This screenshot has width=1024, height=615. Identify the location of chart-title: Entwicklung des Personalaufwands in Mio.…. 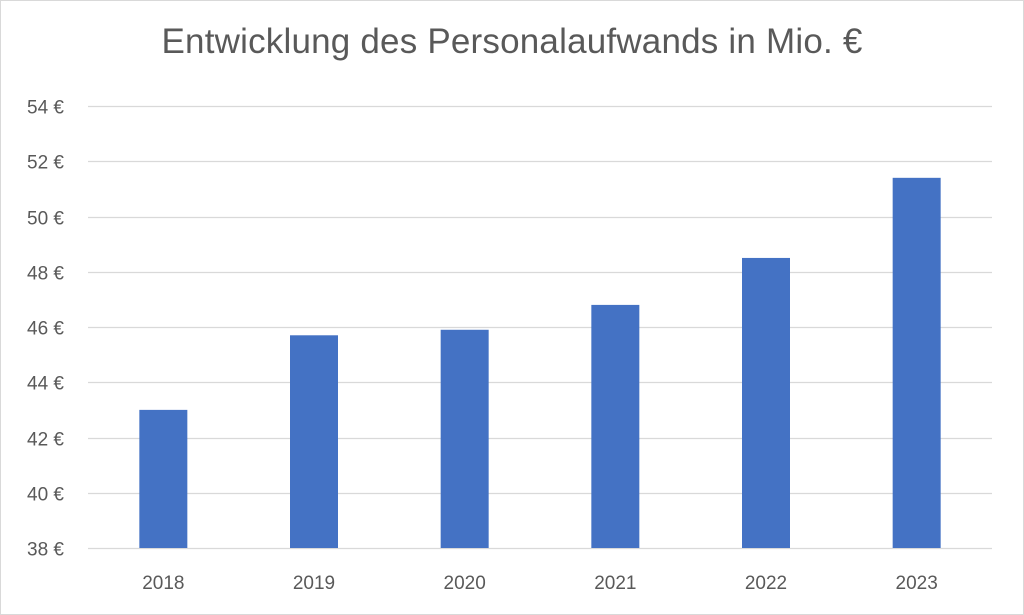
(512, 41).